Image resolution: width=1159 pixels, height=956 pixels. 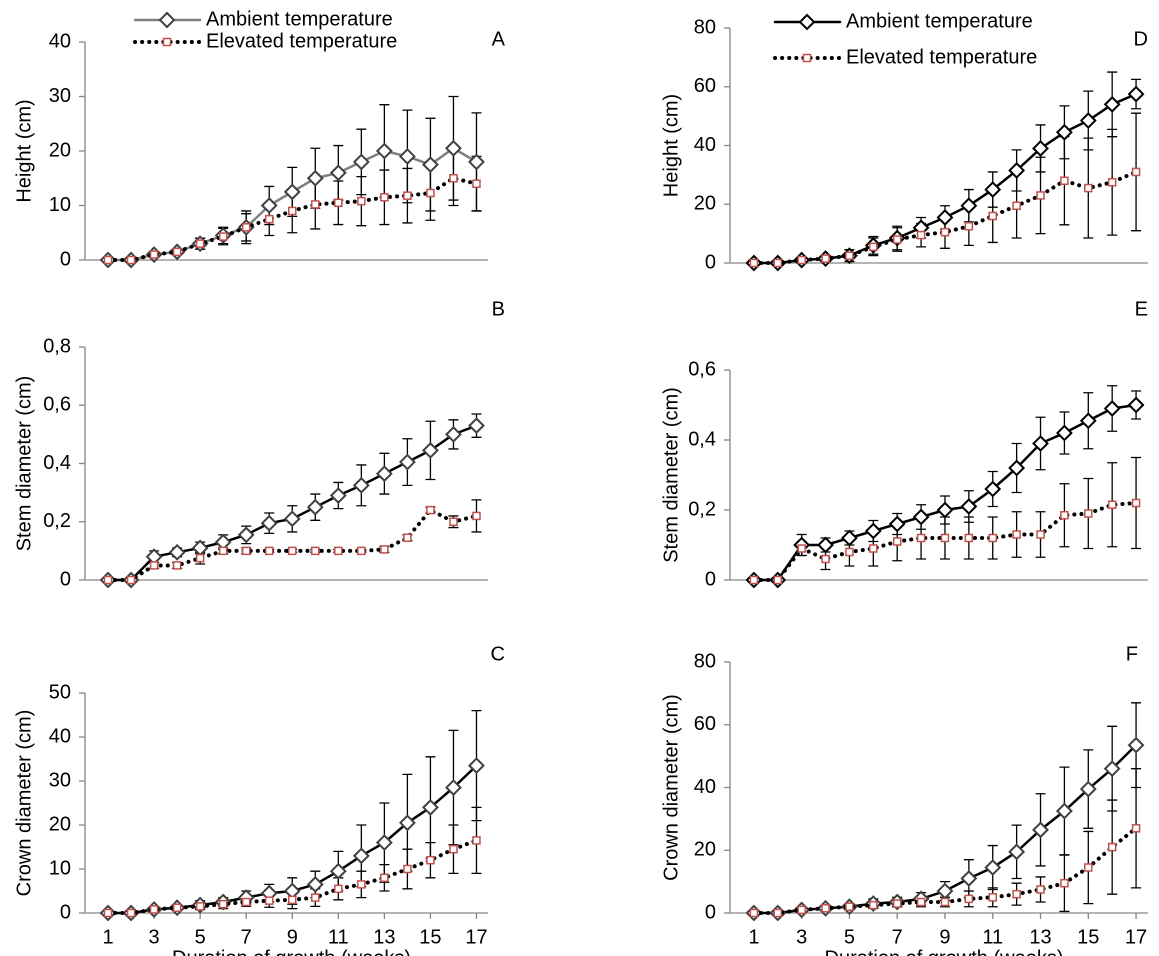 What do you see at coordinates (498, 309) in the screenshot?
I see `panel-label: B` at bounding box center [498, 309].